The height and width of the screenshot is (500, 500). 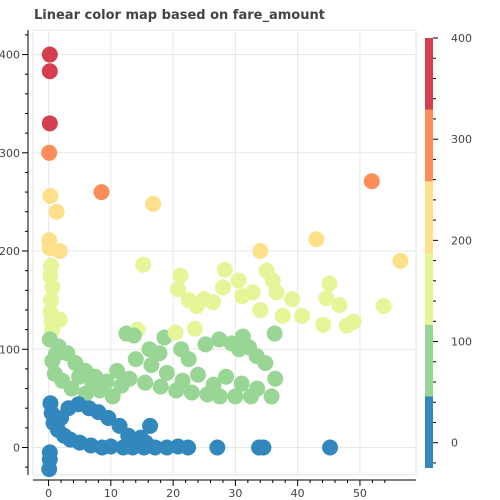 I want to click on y-tick-label: 100, so click(x=10, y=349).